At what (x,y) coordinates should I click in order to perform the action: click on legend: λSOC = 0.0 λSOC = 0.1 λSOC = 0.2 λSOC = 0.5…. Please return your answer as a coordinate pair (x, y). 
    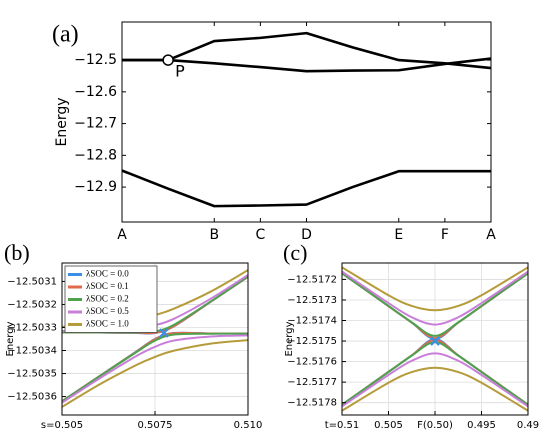
    Looking at the image, I should click on (111, 299).